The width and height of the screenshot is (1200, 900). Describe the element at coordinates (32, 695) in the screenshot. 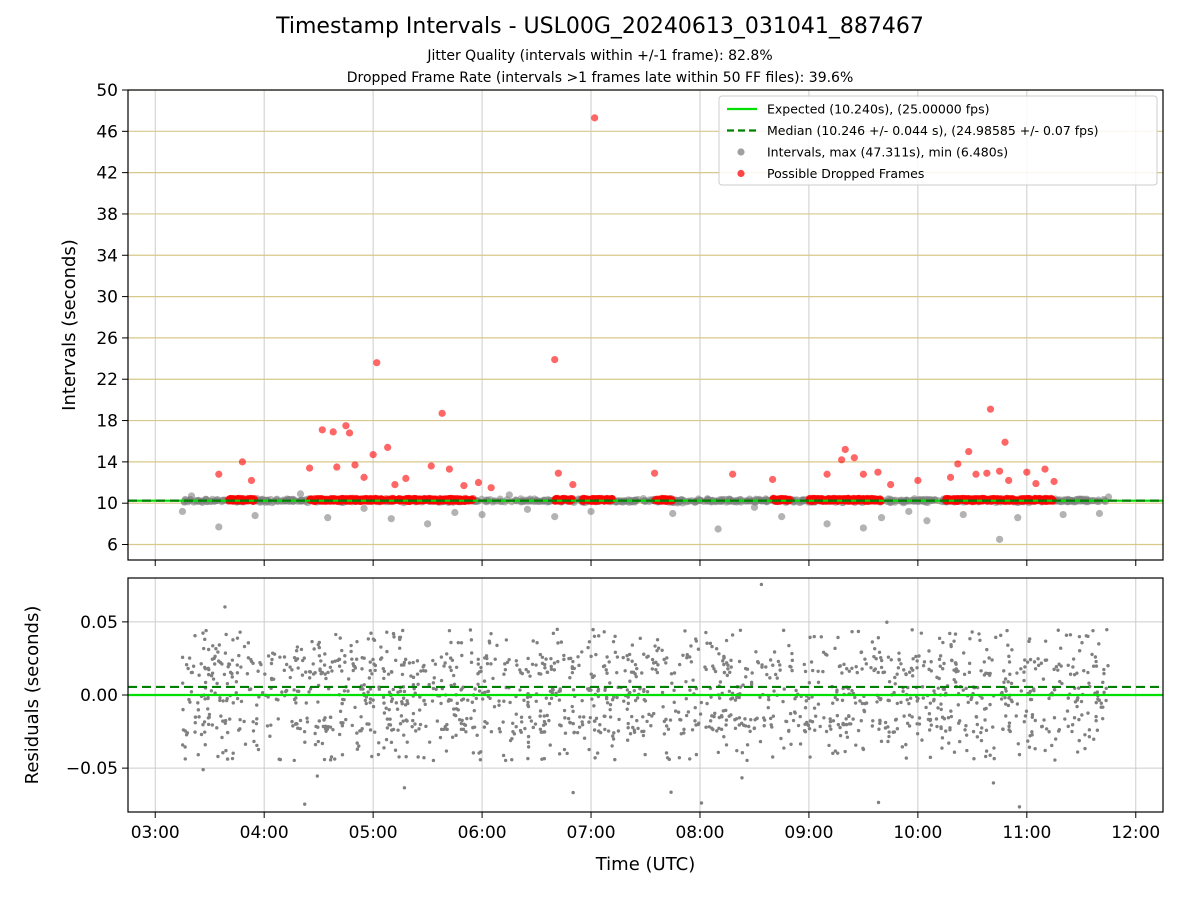

I see `residuals-y-axis-label: Residuals (seconds)` at that location.